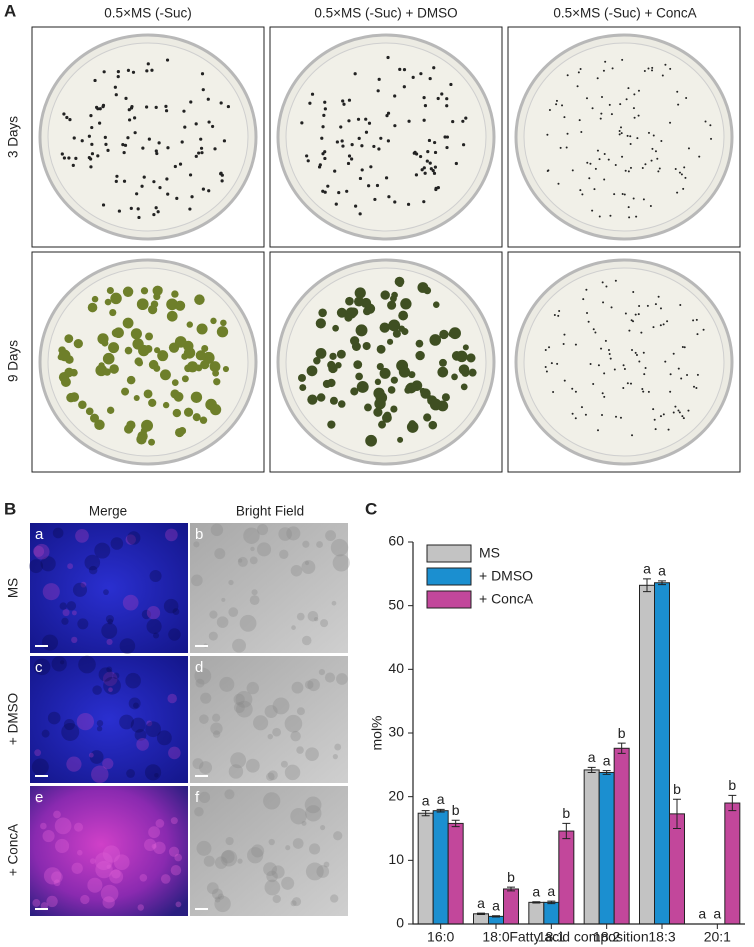 This screenshot has width=754, height=947. What do you see at coordinates (449, 553) in the screenshot?
I see `legend-swatch` at bounding box center [449, 553].